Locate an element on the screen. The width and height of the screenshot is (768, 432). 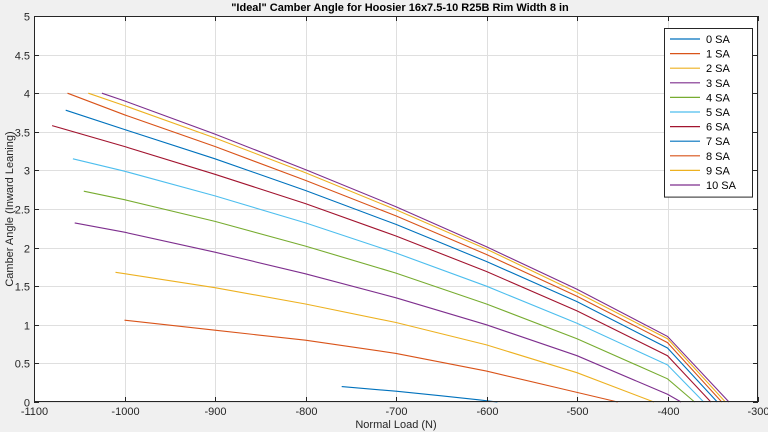
legend-entry-label: 0 SA is located at coordinates (718, 40).